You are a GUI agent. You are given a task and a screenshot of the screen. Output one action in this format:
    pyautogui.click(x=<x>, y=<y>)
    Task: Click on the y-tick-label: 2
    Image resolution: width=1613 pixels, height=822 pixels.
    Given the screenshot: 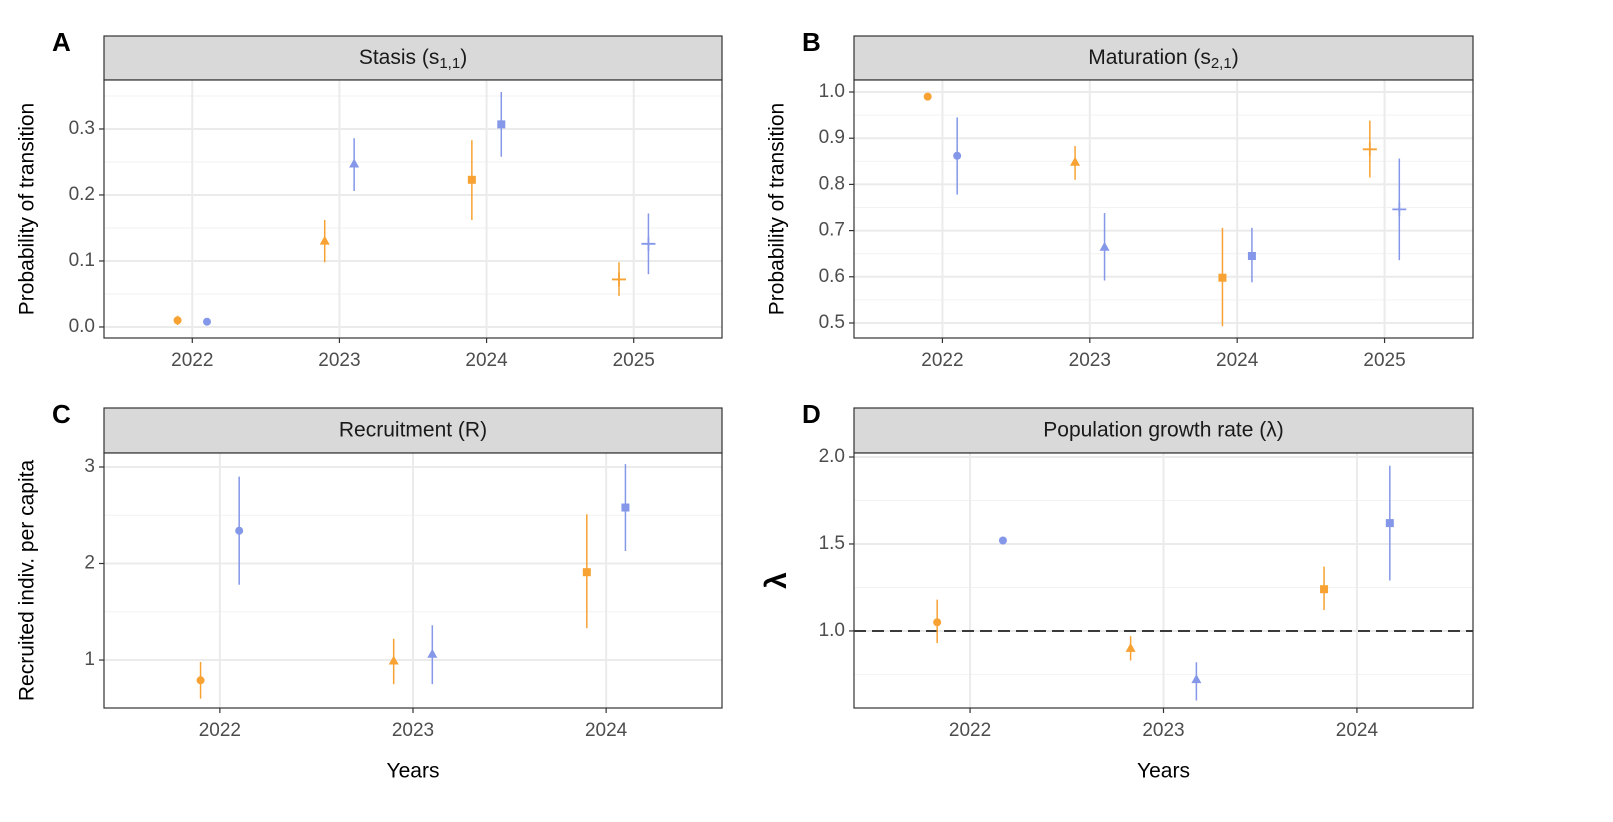 What is the action you would take?
    pyautogui.click(x=89, y=563)
    